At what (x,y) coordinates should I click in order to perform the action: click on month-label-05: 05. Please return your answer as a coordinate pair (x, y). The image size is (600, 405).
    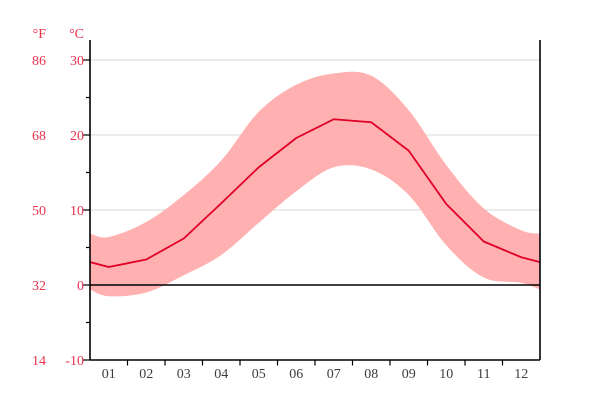
    Looking at the image, I should click on (259, 374).